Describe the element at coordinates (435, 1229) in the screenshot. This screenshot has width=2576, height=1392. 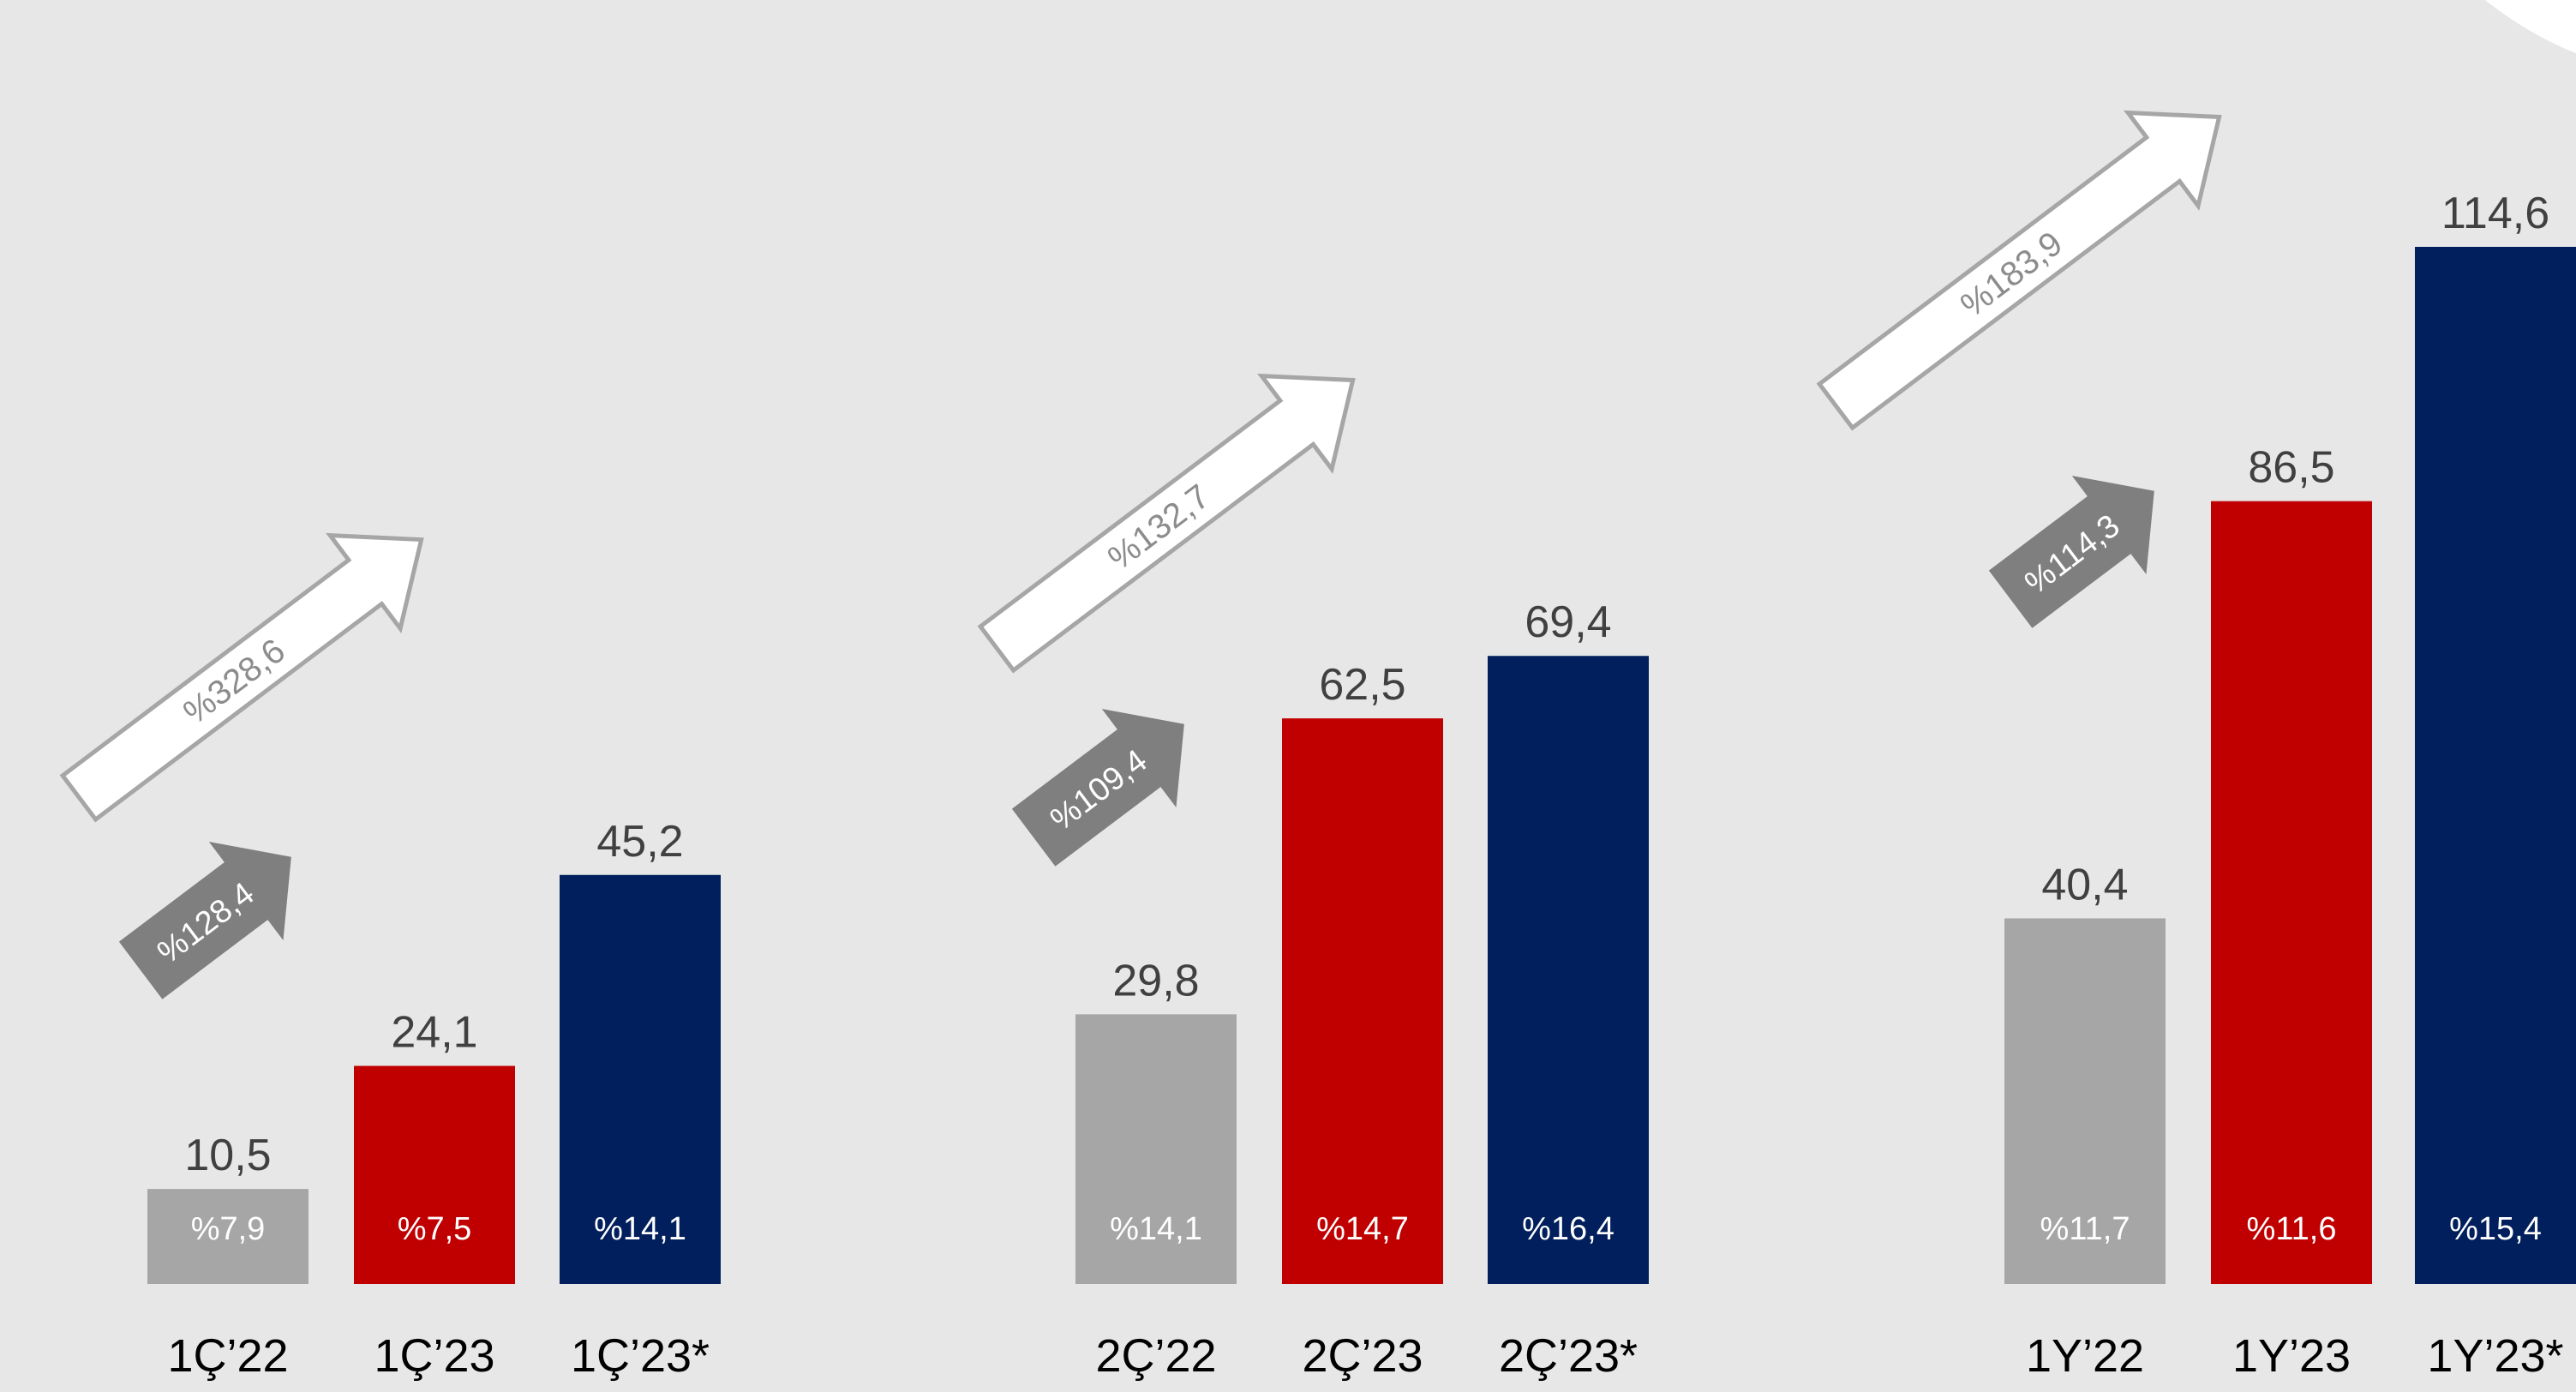
I see `bar-inner-label: %7,5` at that location.